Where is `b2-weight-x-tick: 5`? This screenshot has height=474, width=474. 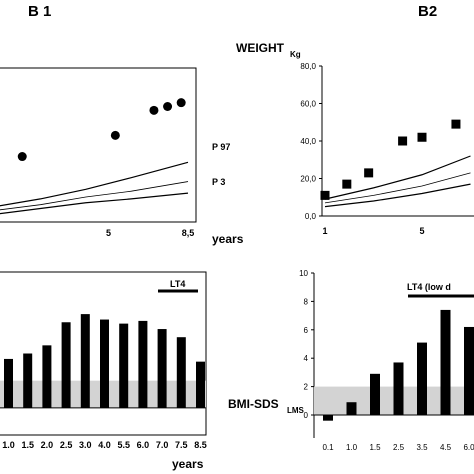 b2-weight-x-tick: 5 is located at coordinates (421, 231).